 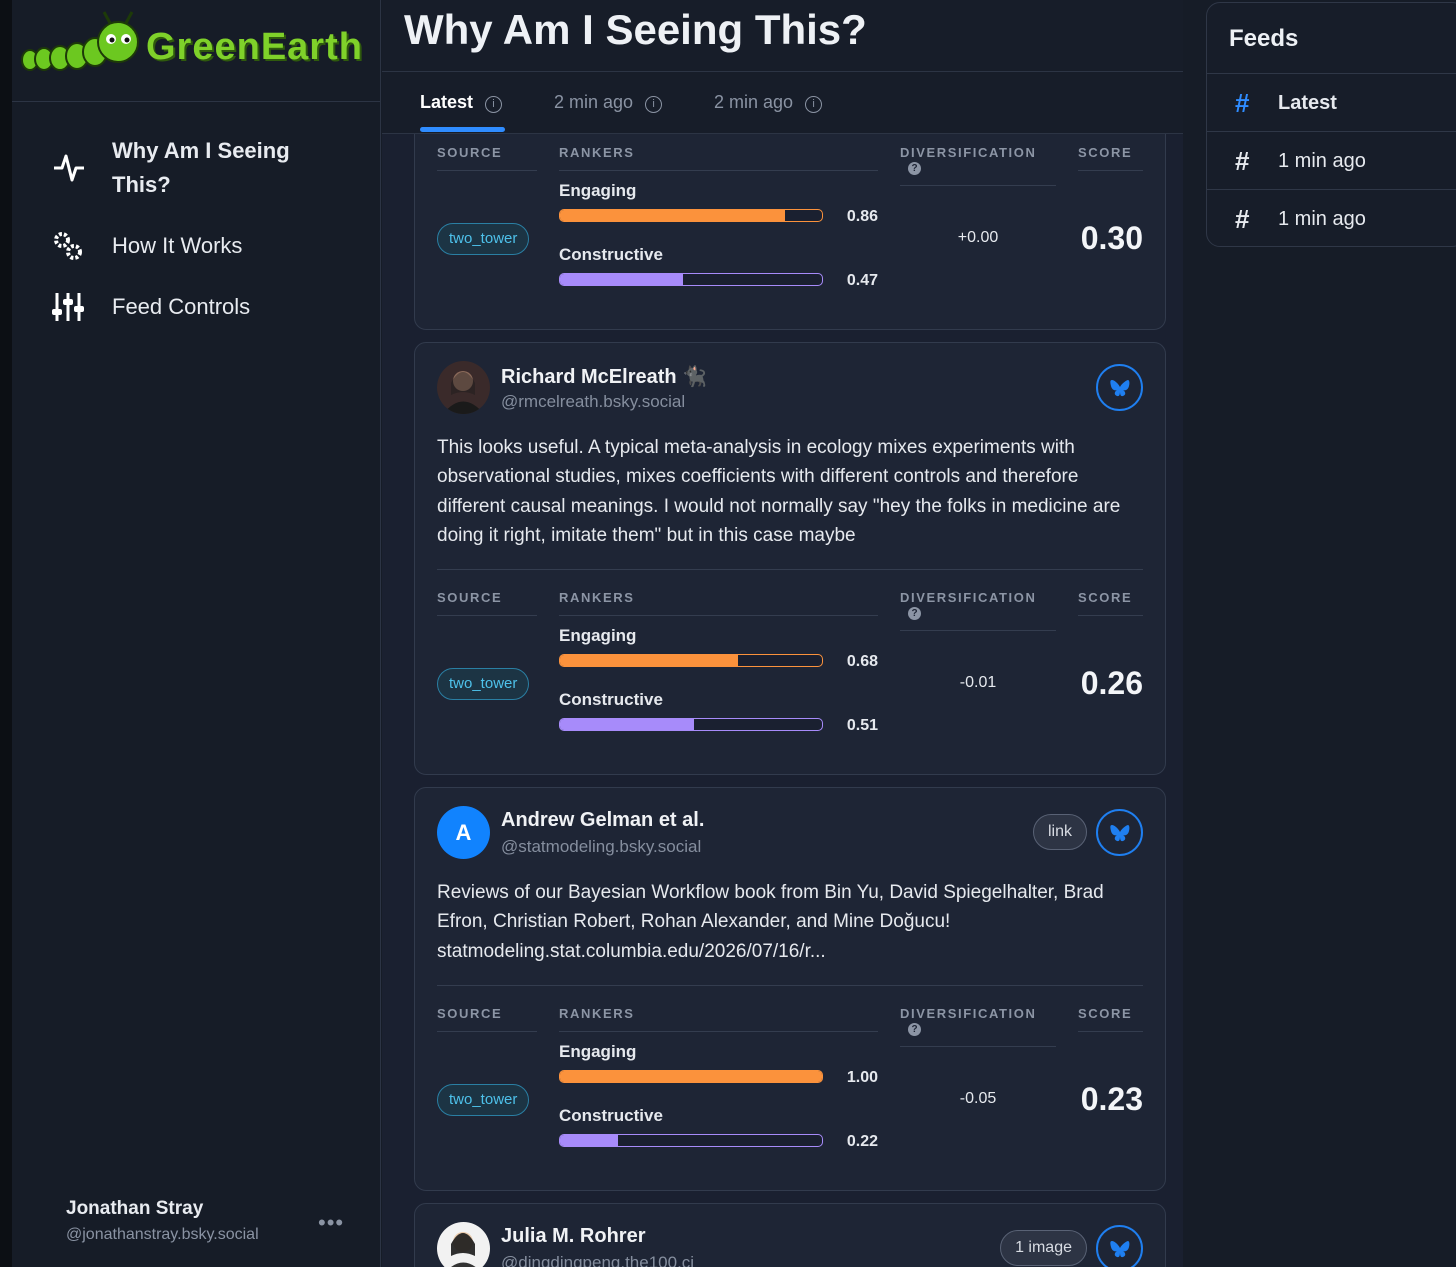 What do you see at coordinates (601, 847) in the screenshot?
I see `author-handle: @statmodeling.bsky.social` at bounding box center [601, 847].